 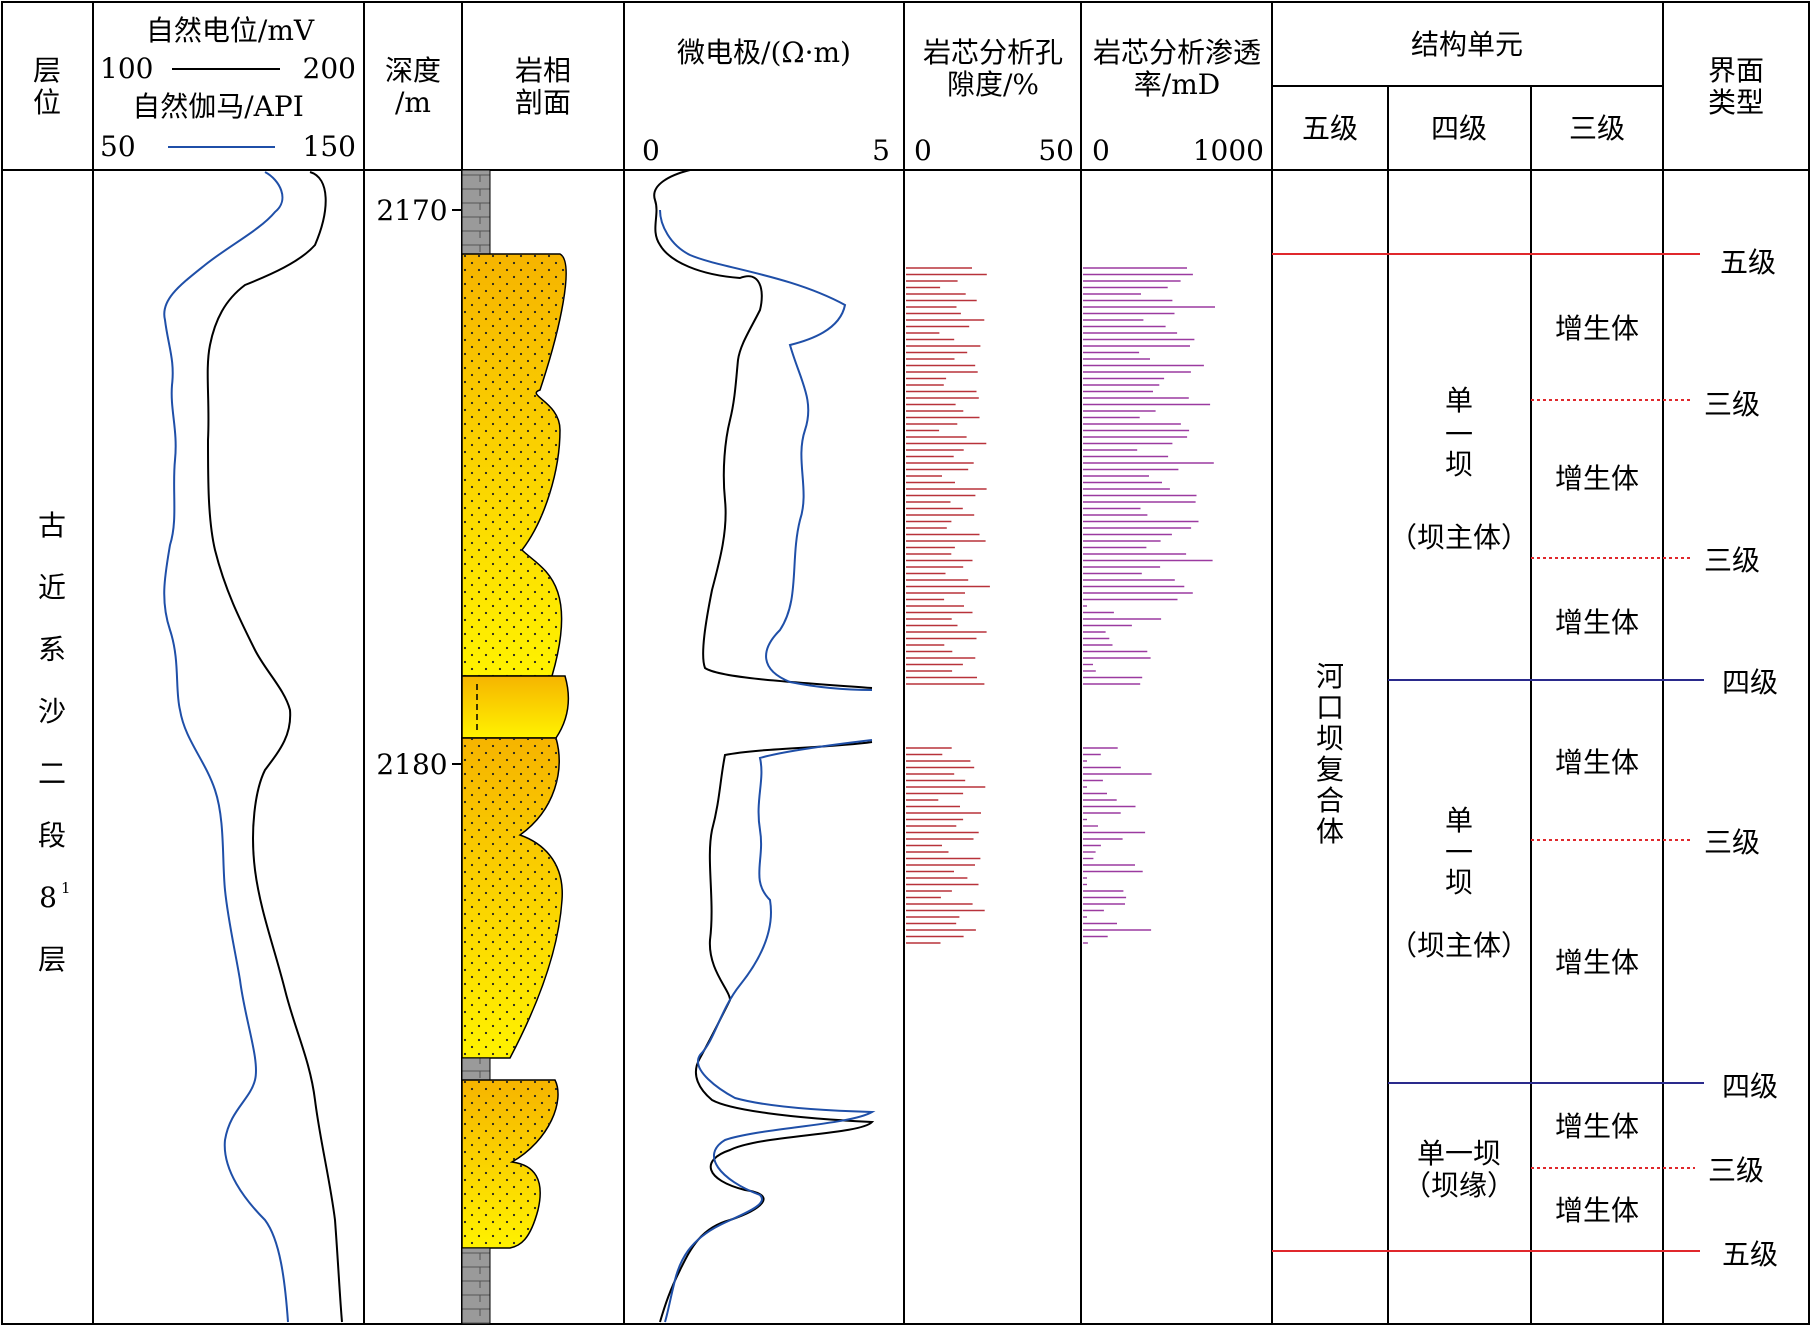 What do you see at coordinates (1177, 84) in the screenshot?
I see `header-perm-line2: 率/mD` at bounding box center [1177, 84].